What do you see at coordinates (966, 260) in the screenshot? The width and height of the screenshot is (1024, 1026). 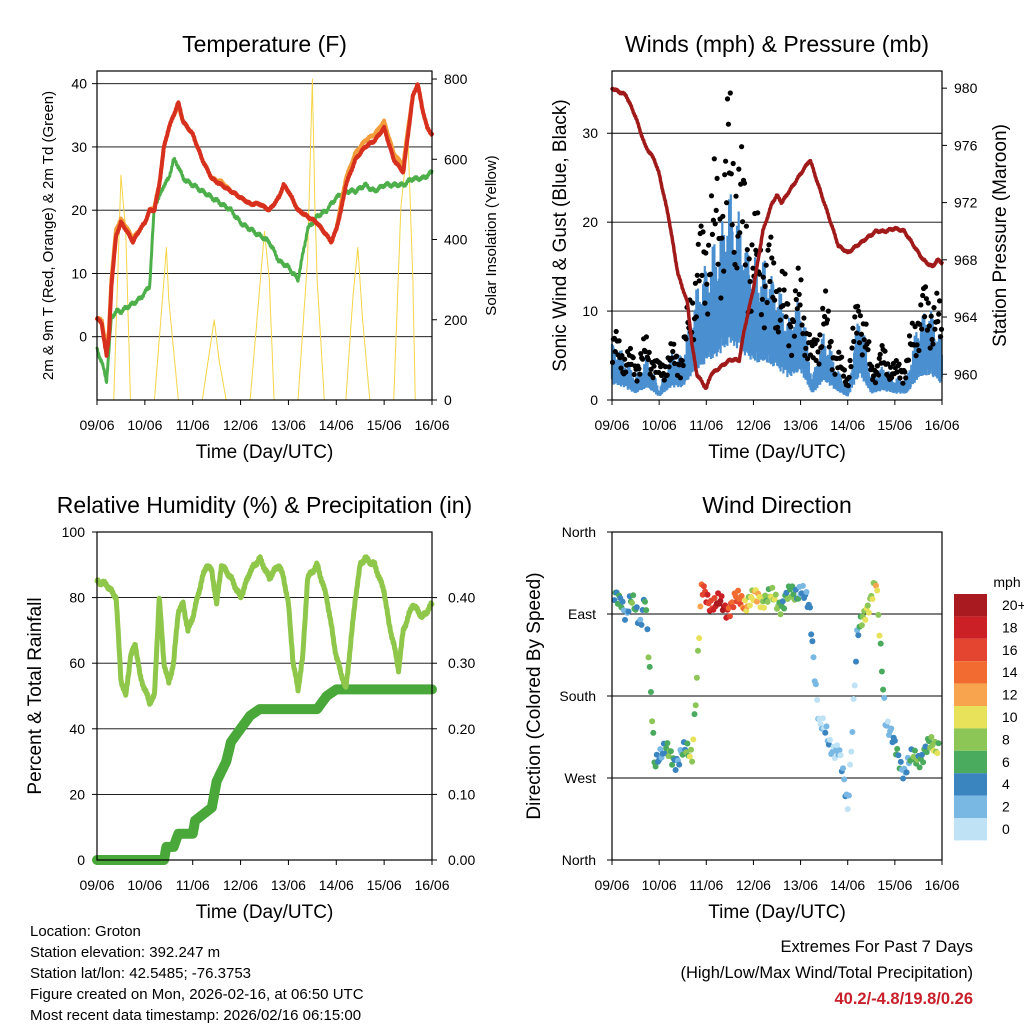 I see `wind-y2tick-label: 968` at bounding box center [966, 260].